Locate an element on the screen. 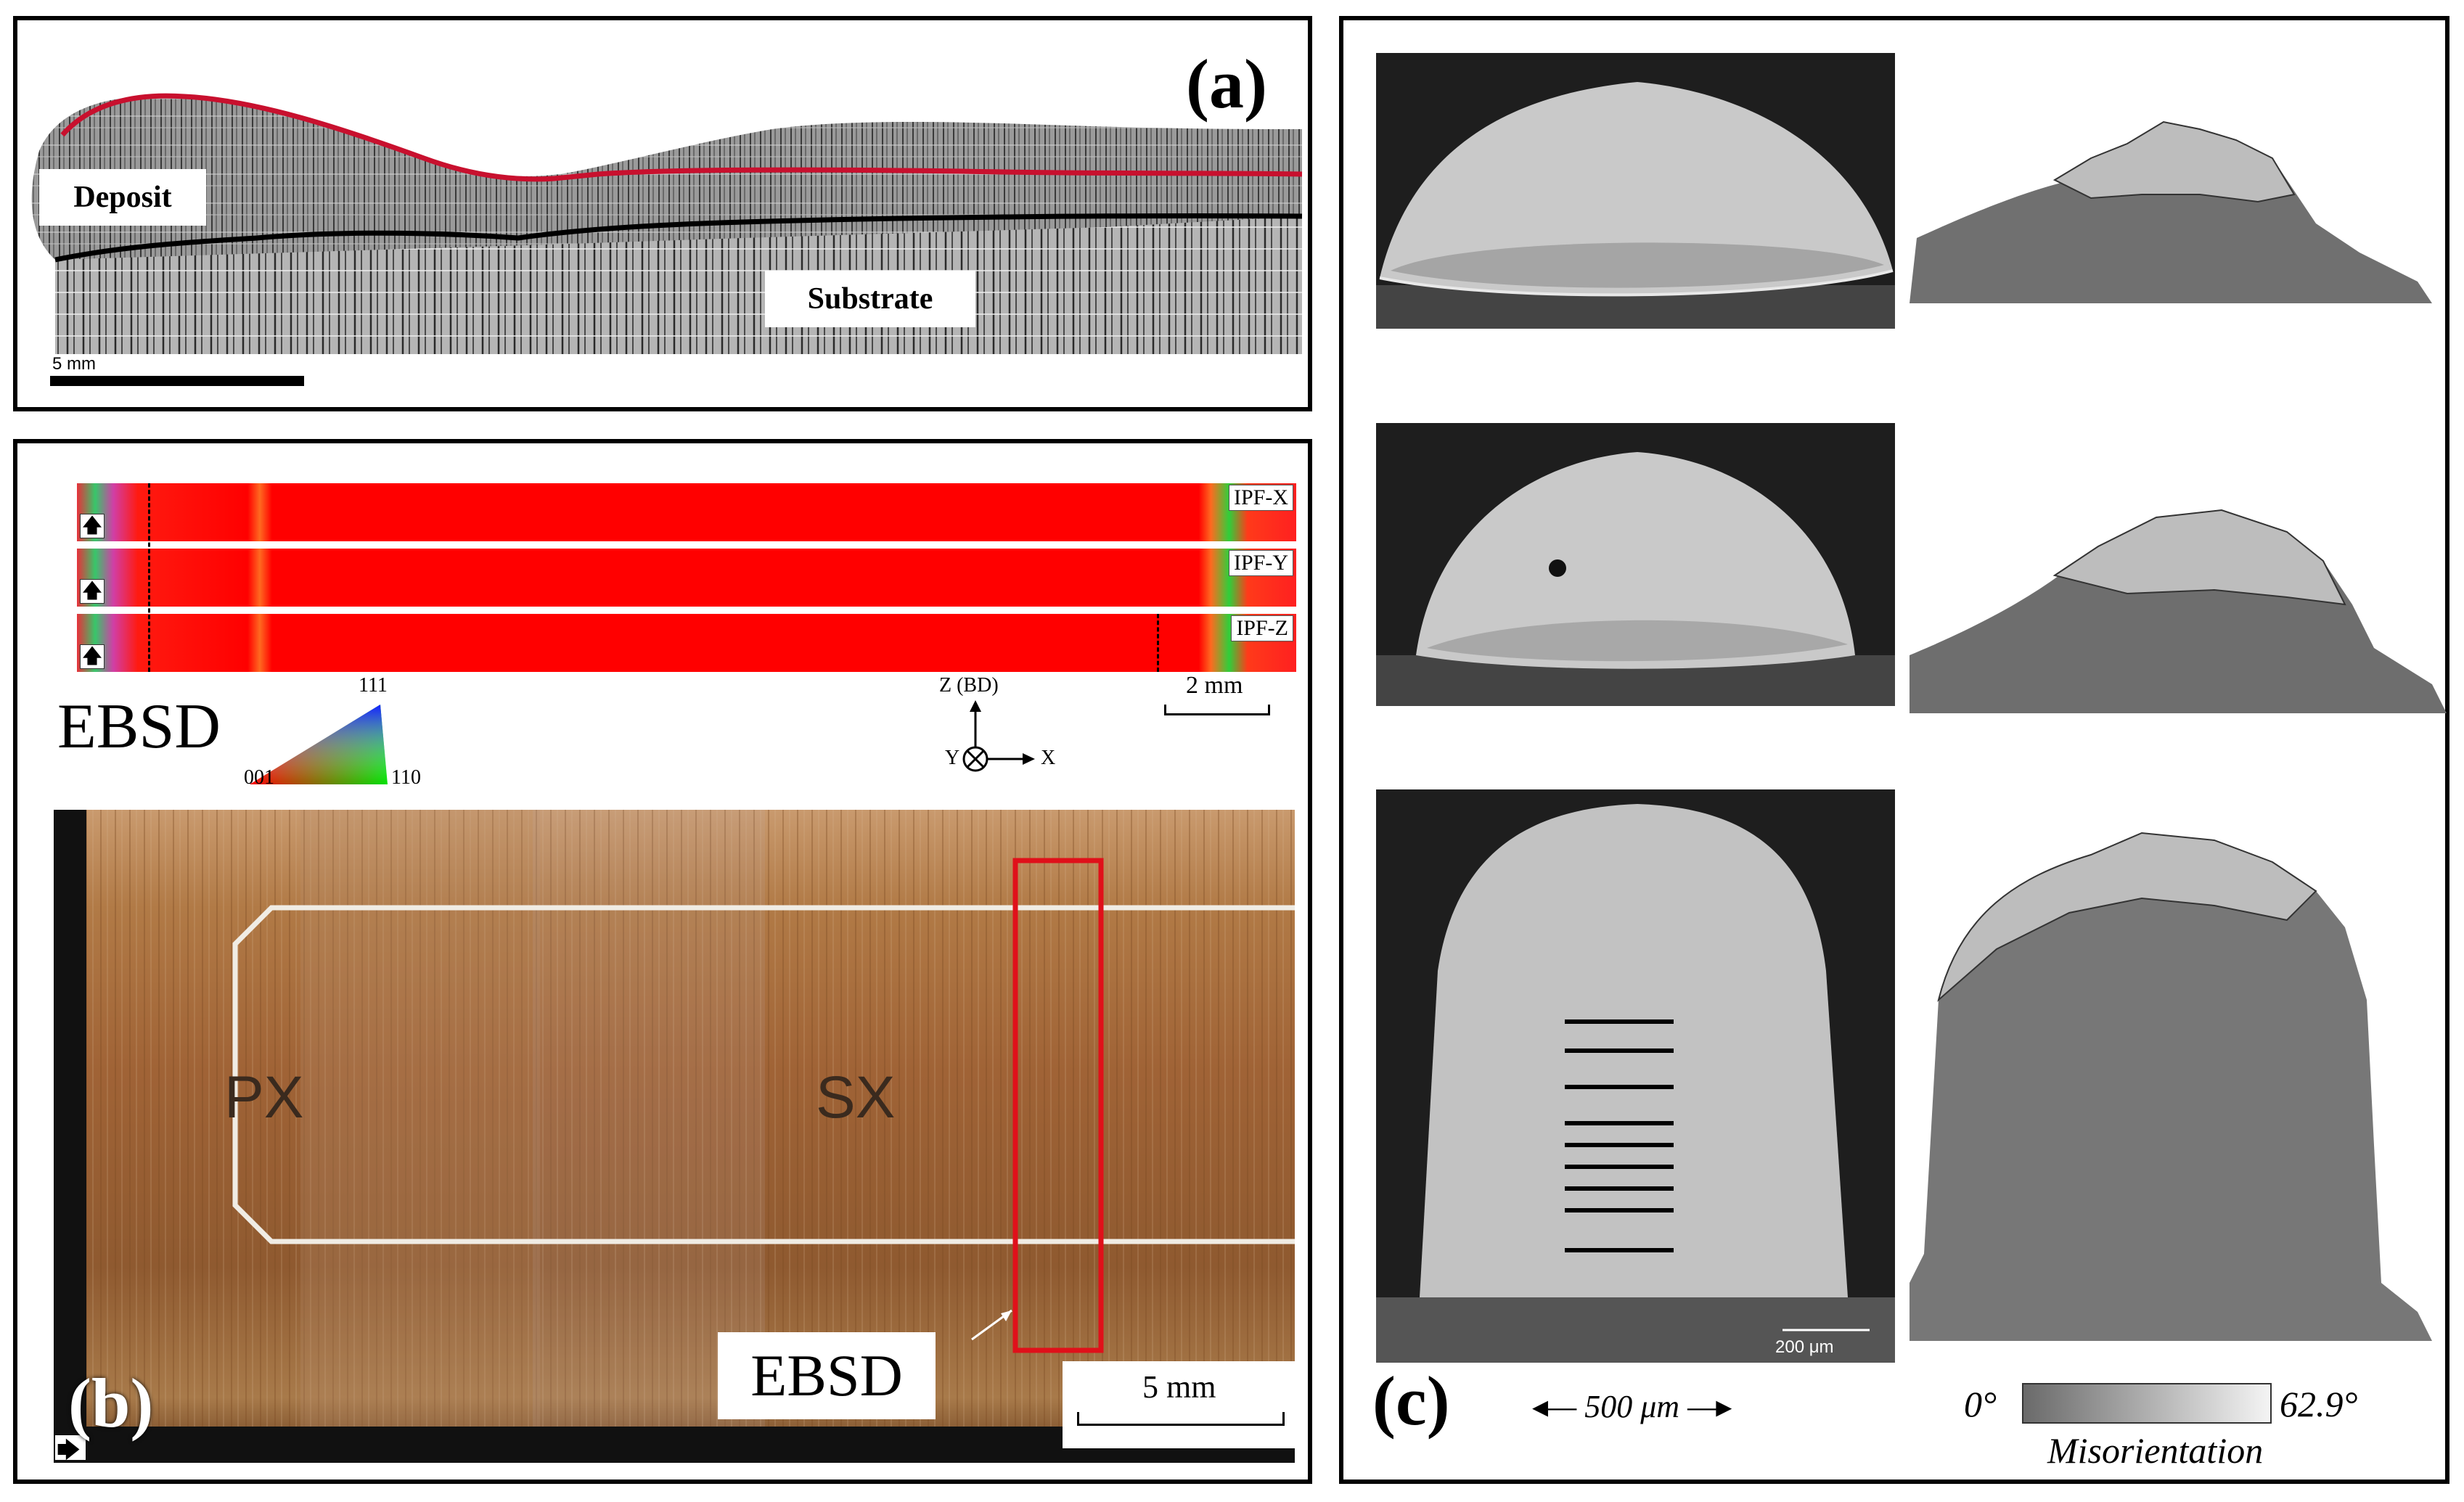 Image resolution: width=2464 pixels, height=1502 pixels. ipf-z-strip: IPF-Z 🡅 is located at coordinates (686, 643).